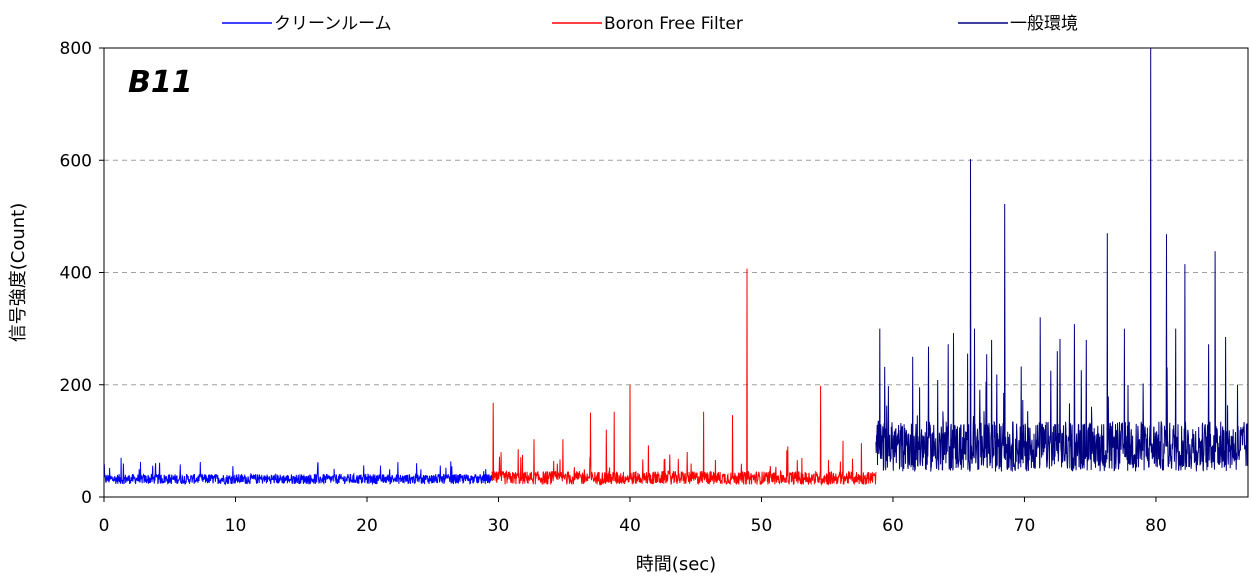 The image size is (1252, 580). I want to click on y-axis-title: 信号強度(Count), so click(18, 273).